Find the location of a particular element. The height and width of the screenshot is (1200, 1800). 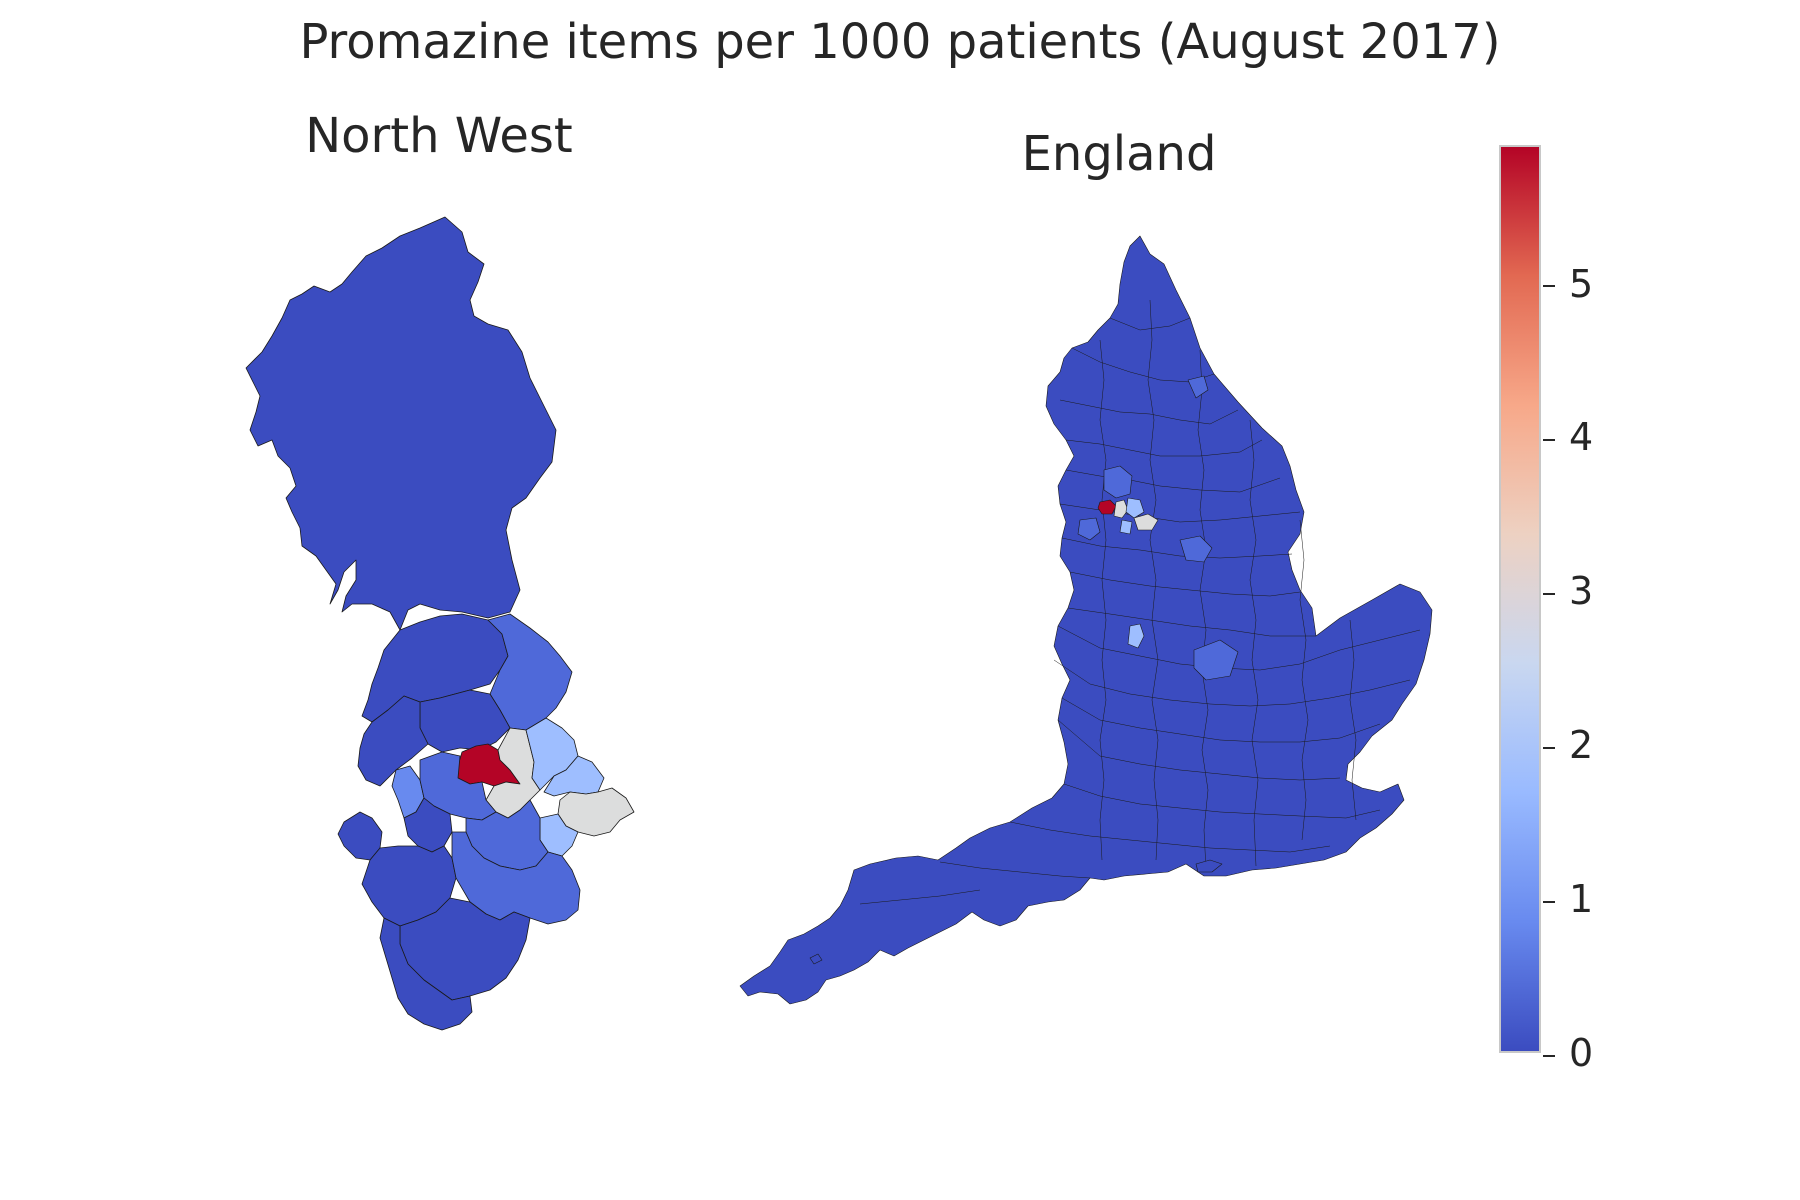

england-region-mid-c is located at coordinates (1196, 549).